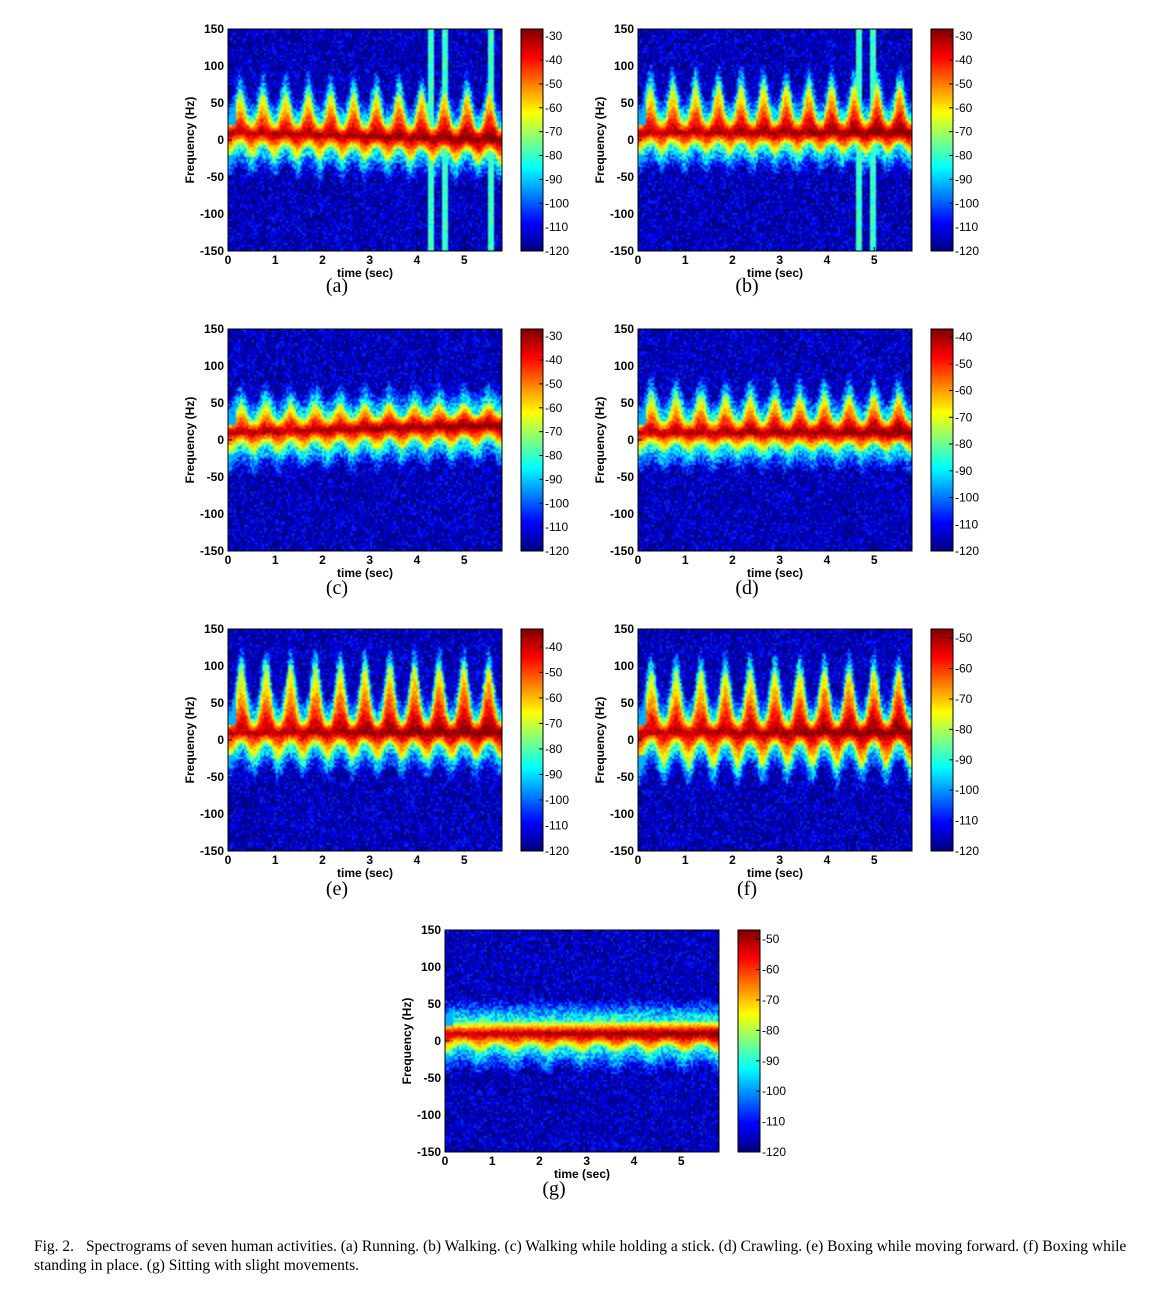 This screenshot has height=1294, width=1172. Describe the element at coordinates (337, 286) in the screenshot. I see `panel-label: (a)` at that location.